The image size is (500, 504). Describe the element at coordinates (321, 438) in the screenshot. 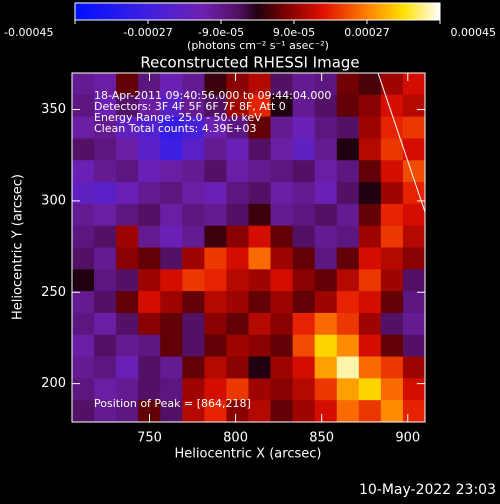

I see `x-tick-label: 850` at that location.